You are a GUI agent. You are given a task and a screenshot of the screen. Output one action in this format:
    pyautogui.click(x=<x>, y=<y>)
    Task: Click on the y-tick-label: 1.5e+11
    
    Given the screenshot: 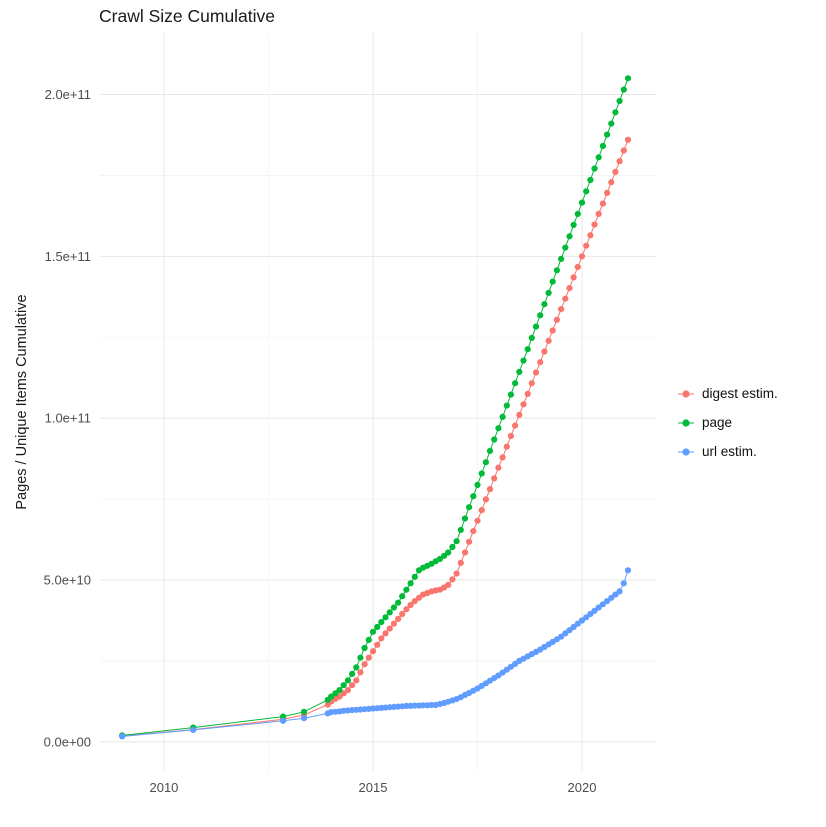 What is the action you would take?
    pyautogui.click(x=68, y=256)
    